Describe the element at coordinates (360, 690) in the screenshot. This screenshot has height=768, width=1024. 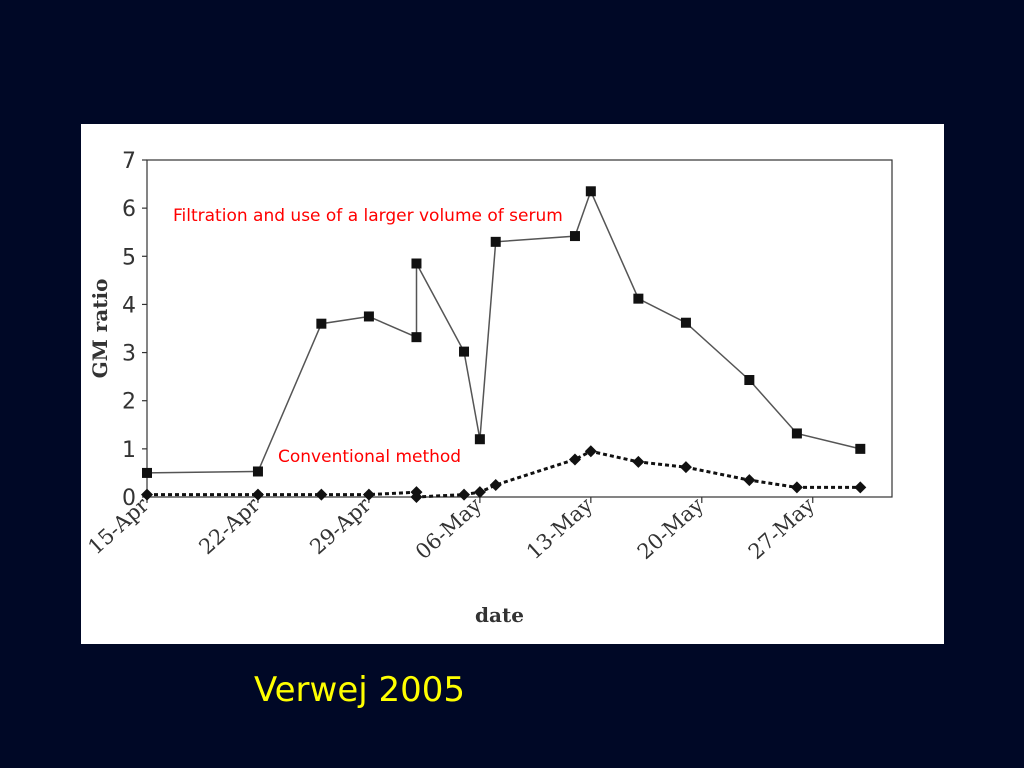
I see `citation-caption: Verwej 2005` at that location.